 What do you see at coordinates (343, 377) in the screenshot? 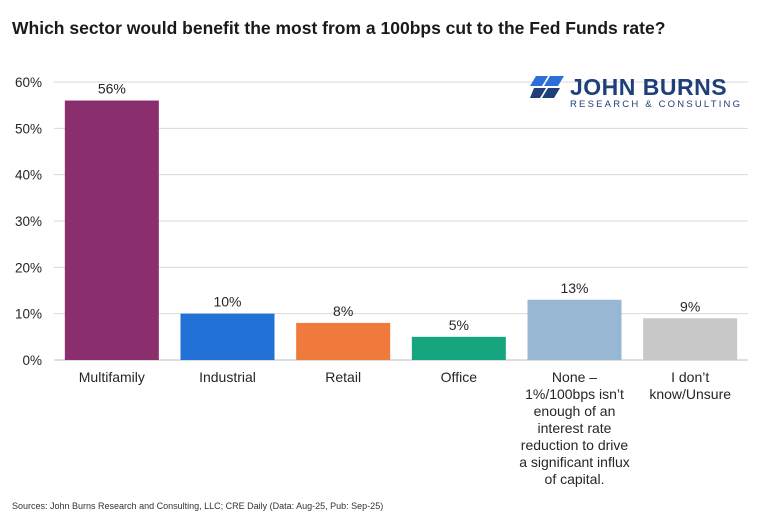
I see `category-label: Retail` at bounding box center [343, 377].